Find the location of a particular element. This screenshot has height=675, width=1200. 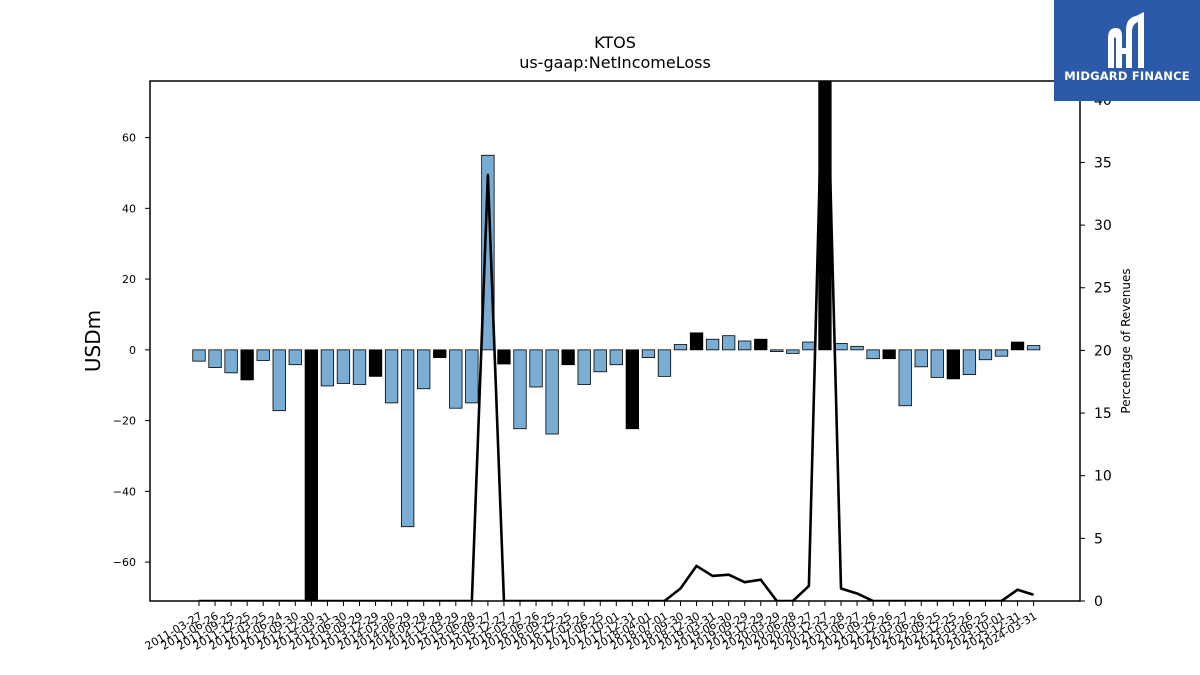

y2-ticks: 0510152025303540 is located at coordinates (1096, 351).